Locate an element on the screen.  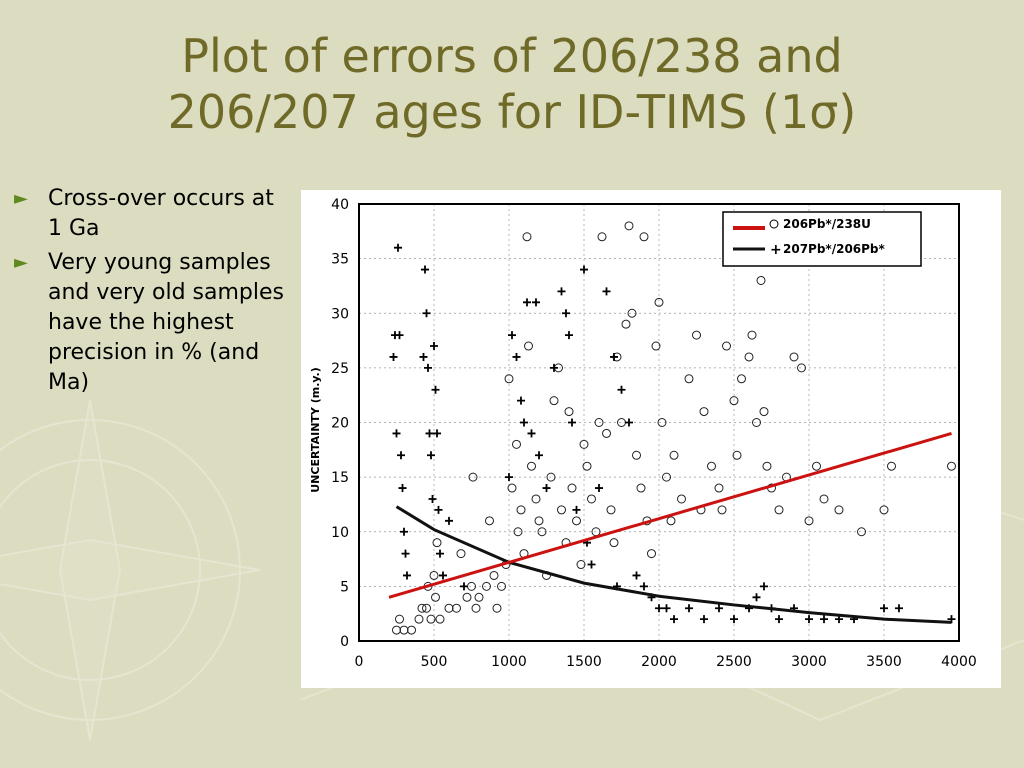
y-tick-label: 10 is located at coordinates (340, 533).